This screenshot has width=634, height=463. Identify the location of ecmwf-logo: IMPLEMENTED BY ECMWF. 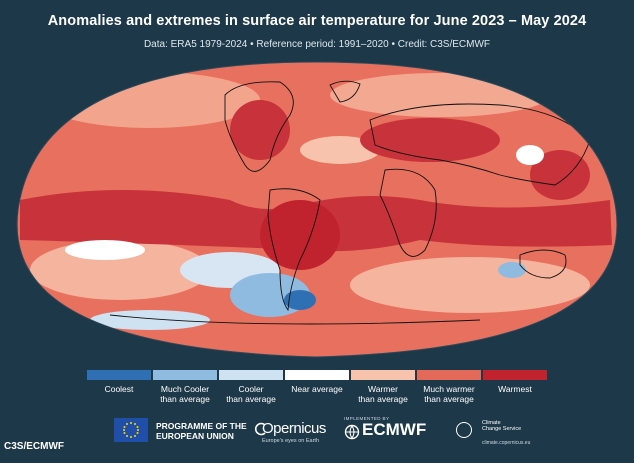
(385, 428).